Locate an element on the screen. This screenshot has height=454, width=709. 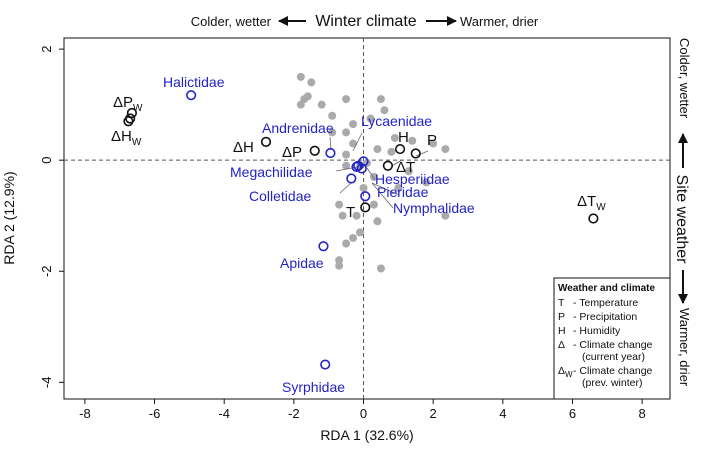
x-tick-label: 8 is located at coordinates (642, 413).